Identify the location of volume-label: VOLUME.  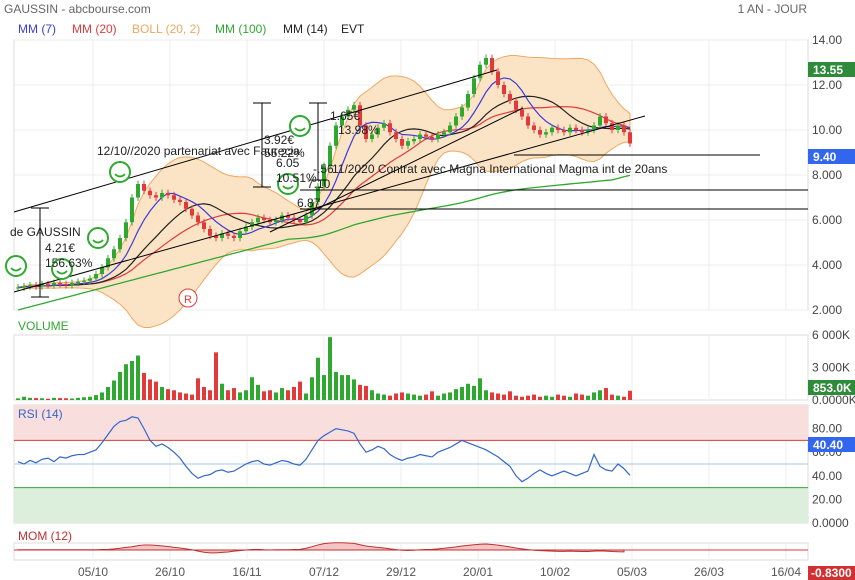
(43, 326).